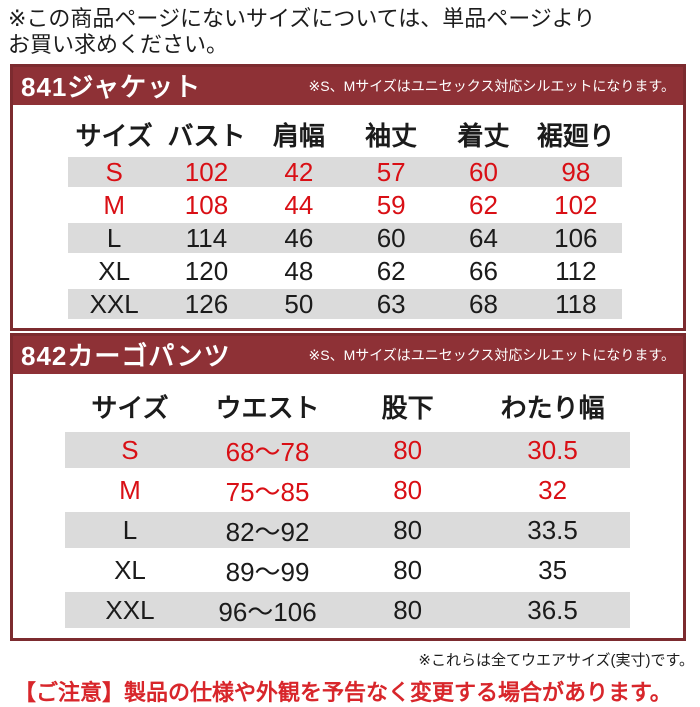 Image resolution: width=700 pixels, height=707 pixels. I want to click on value-cell: 108, so click(206, 204).